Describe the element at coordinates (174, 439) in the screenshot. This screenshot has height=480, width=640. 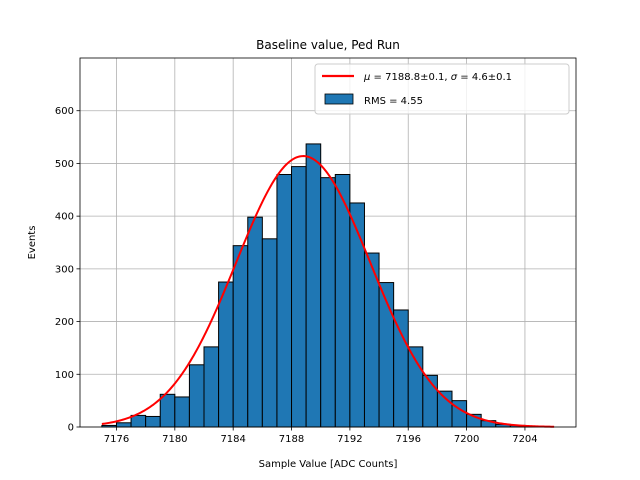
I see `x-tick-label: 7180` at that location.